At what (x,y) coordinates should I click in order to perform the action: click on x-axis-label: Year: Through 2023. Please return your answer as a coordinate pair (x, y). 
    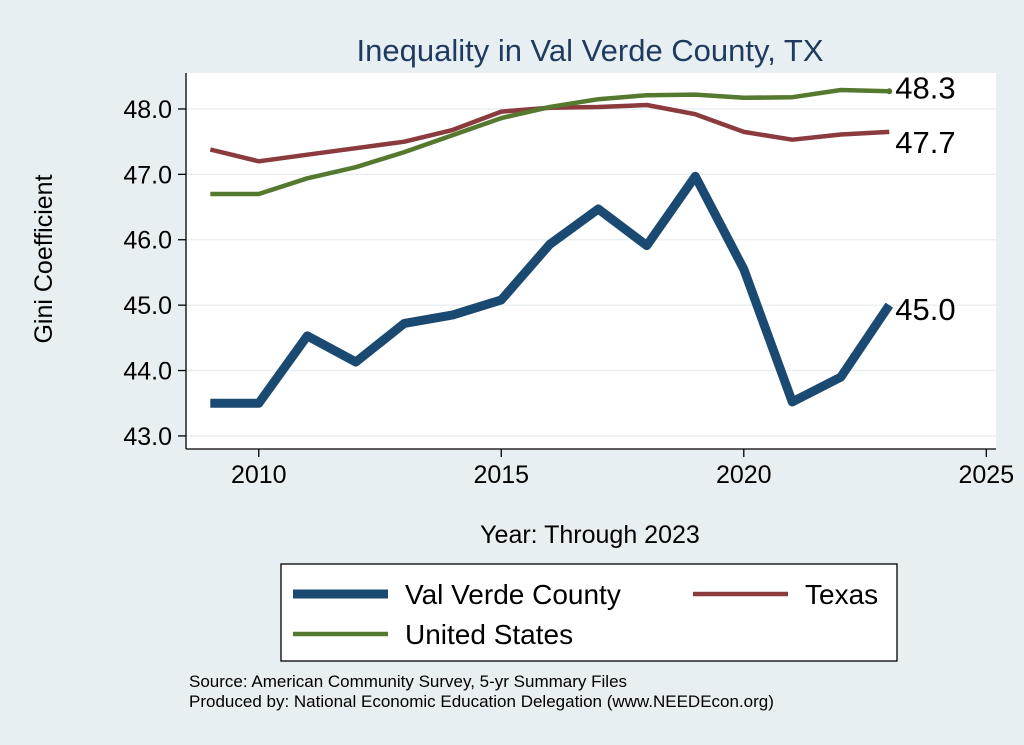
    Looking at the image, I should click on (590, 535).